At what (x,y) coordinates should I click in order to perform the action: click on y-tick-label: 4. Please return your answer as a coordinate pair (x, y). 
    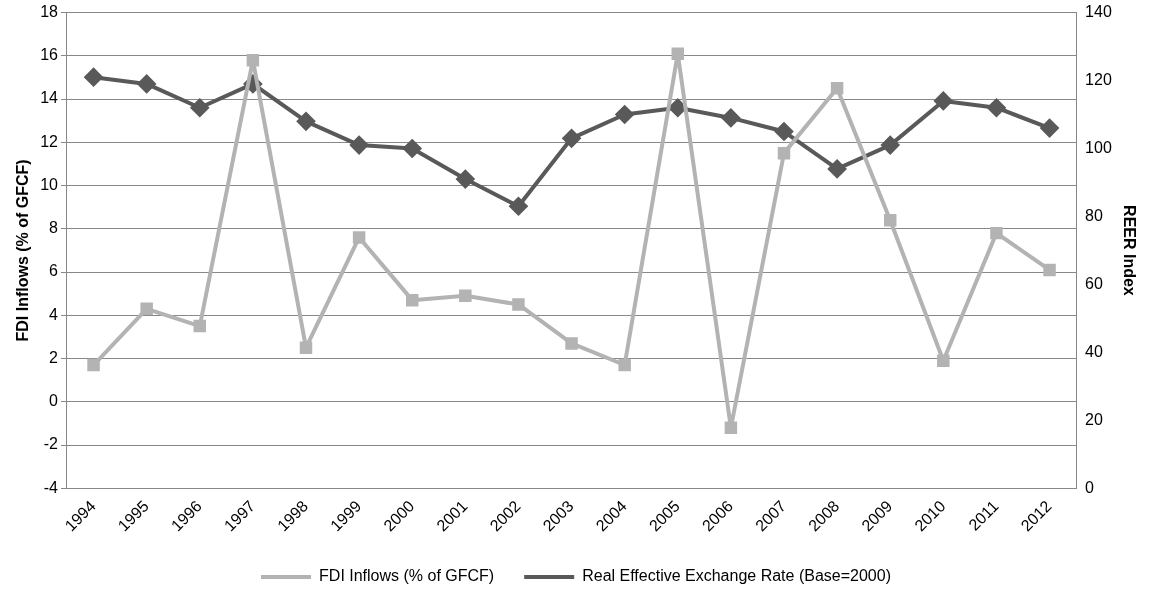
    Looking at the image, I should click on (54, 314).